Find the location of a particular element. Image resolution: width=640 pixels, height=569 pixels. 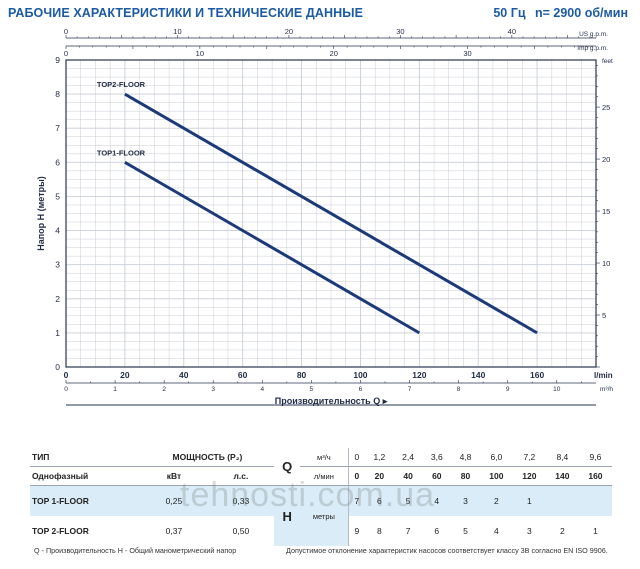

h-unit: метры is located at coordinates (323, 516).